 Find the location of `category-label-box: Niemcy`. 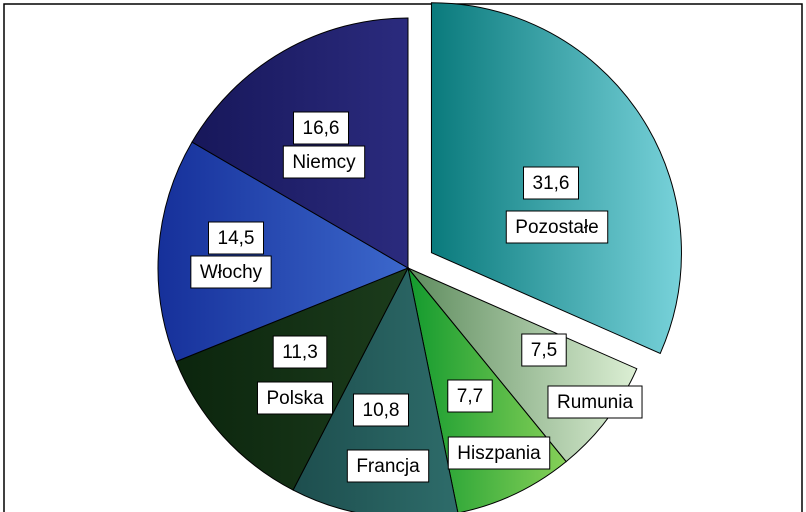

category-label-box: Niemcy is located at coordinates (324, 162).